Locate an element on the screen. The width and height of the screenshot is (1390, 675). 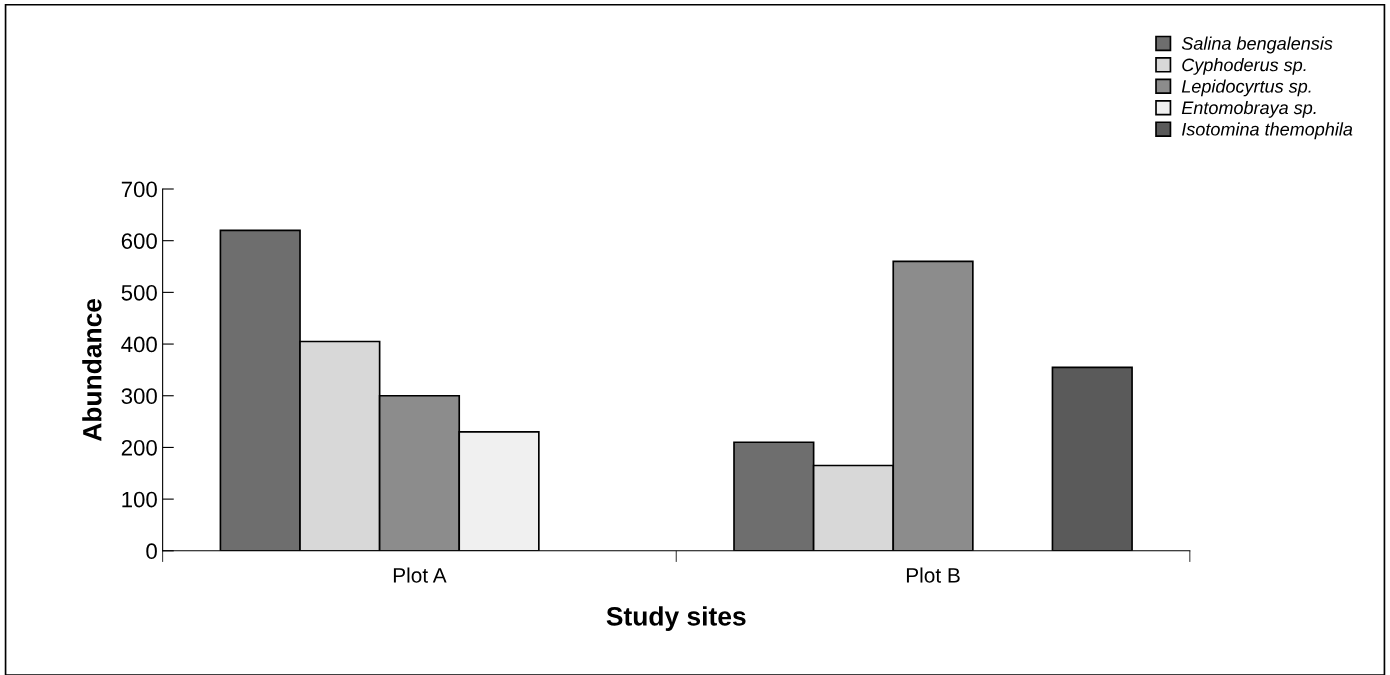
y-tick-label: 100 is located at coordinates (139, 499).